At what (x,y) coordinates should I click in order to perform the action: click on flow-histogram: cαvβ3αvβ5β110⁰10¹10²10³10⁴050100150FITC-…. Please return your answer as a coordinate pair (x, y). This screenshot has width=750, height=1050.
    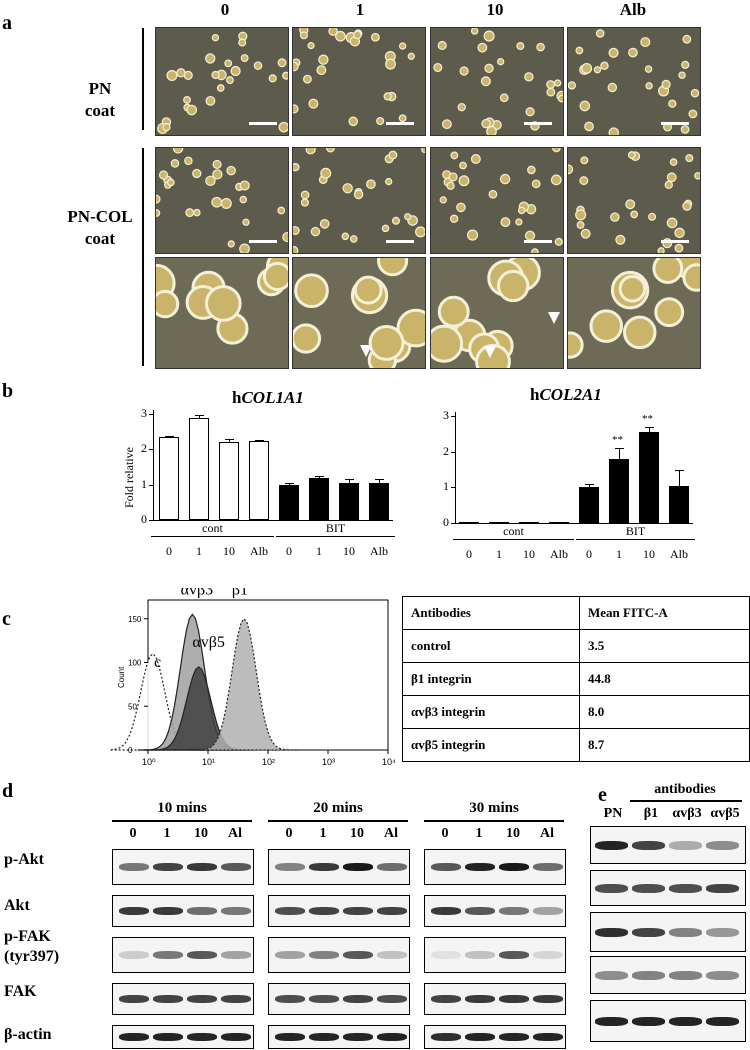
    Looking at the image, I should click on (253, 677).